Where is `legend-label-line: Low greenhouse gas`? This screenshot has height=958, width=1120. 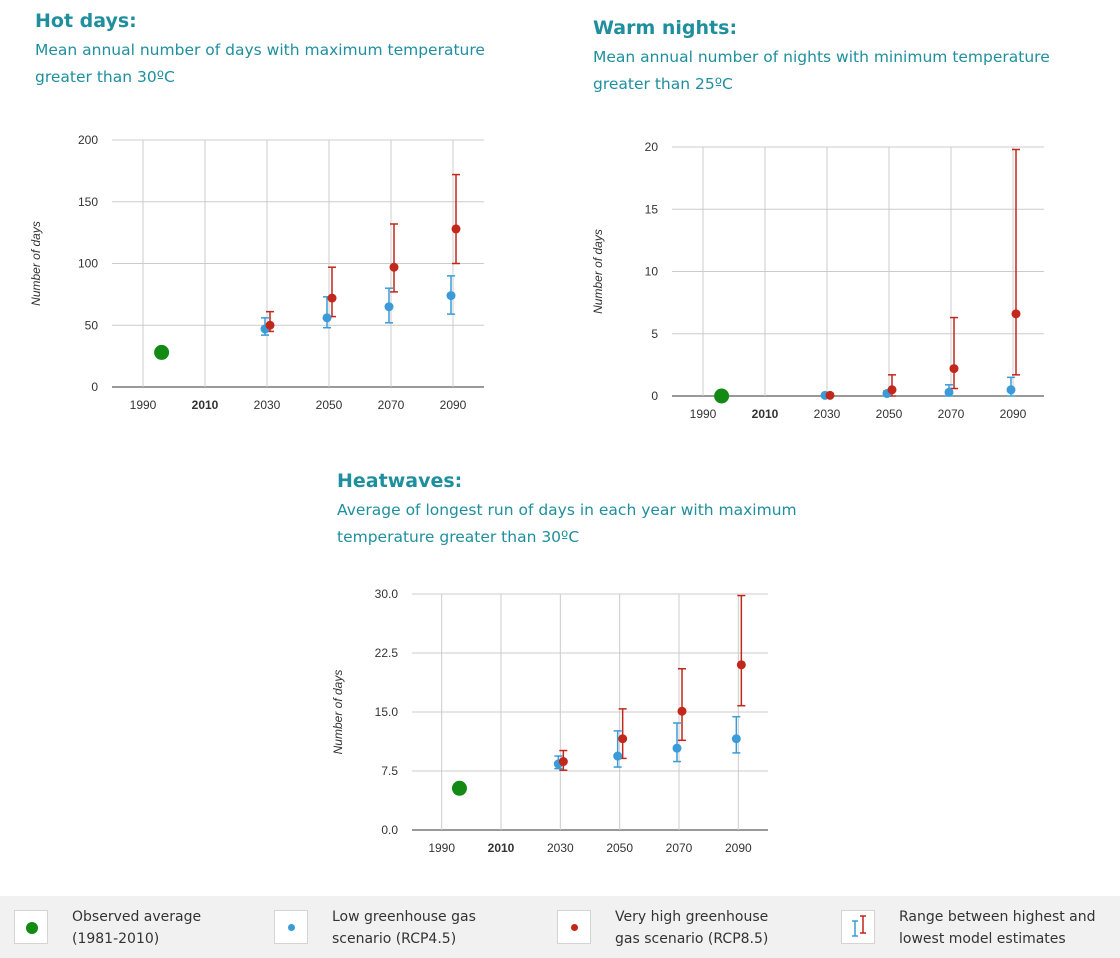
legend-label-line: Low greenhouse gas is located at coordinates (404, 917).